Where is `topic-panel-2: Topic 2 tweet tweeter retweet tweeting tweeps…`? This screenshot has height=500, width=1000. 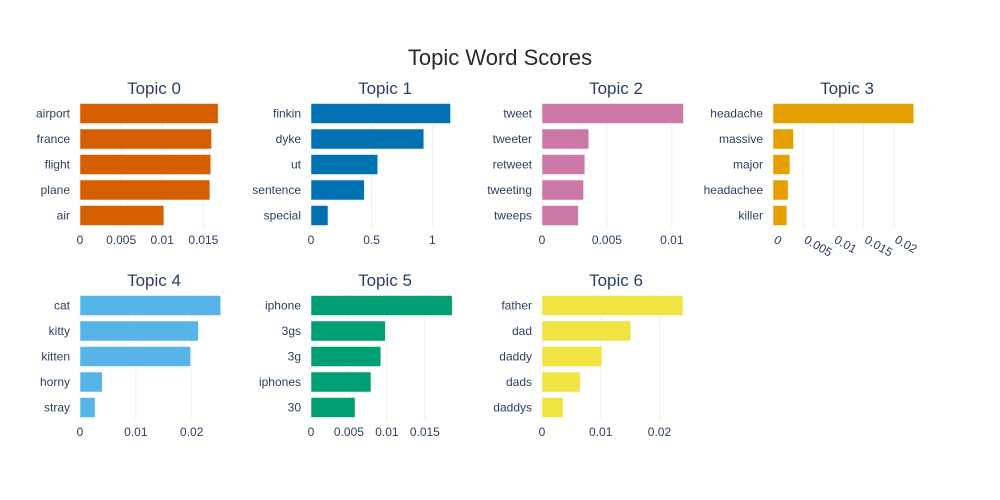 topic-panel-2: Topic 2 tweet tweeter retweet tweeting tweeps… is located at coordinates (585, 163).